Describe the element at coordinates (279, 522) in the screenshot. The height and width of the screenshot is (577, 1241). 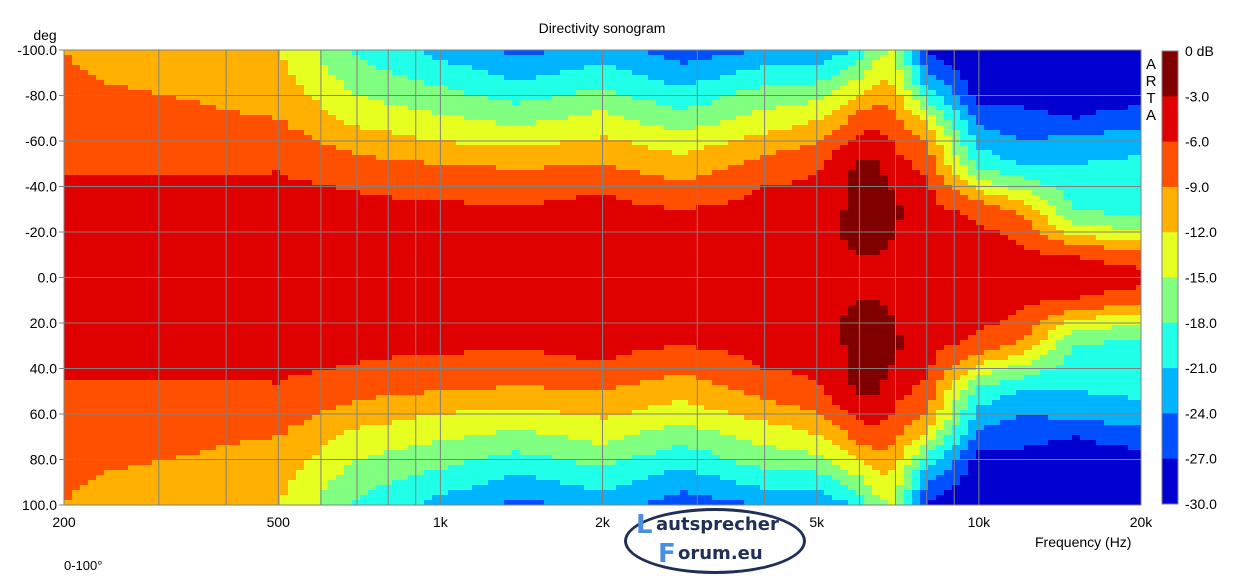
I see `x-tick-label: 500` at that location.